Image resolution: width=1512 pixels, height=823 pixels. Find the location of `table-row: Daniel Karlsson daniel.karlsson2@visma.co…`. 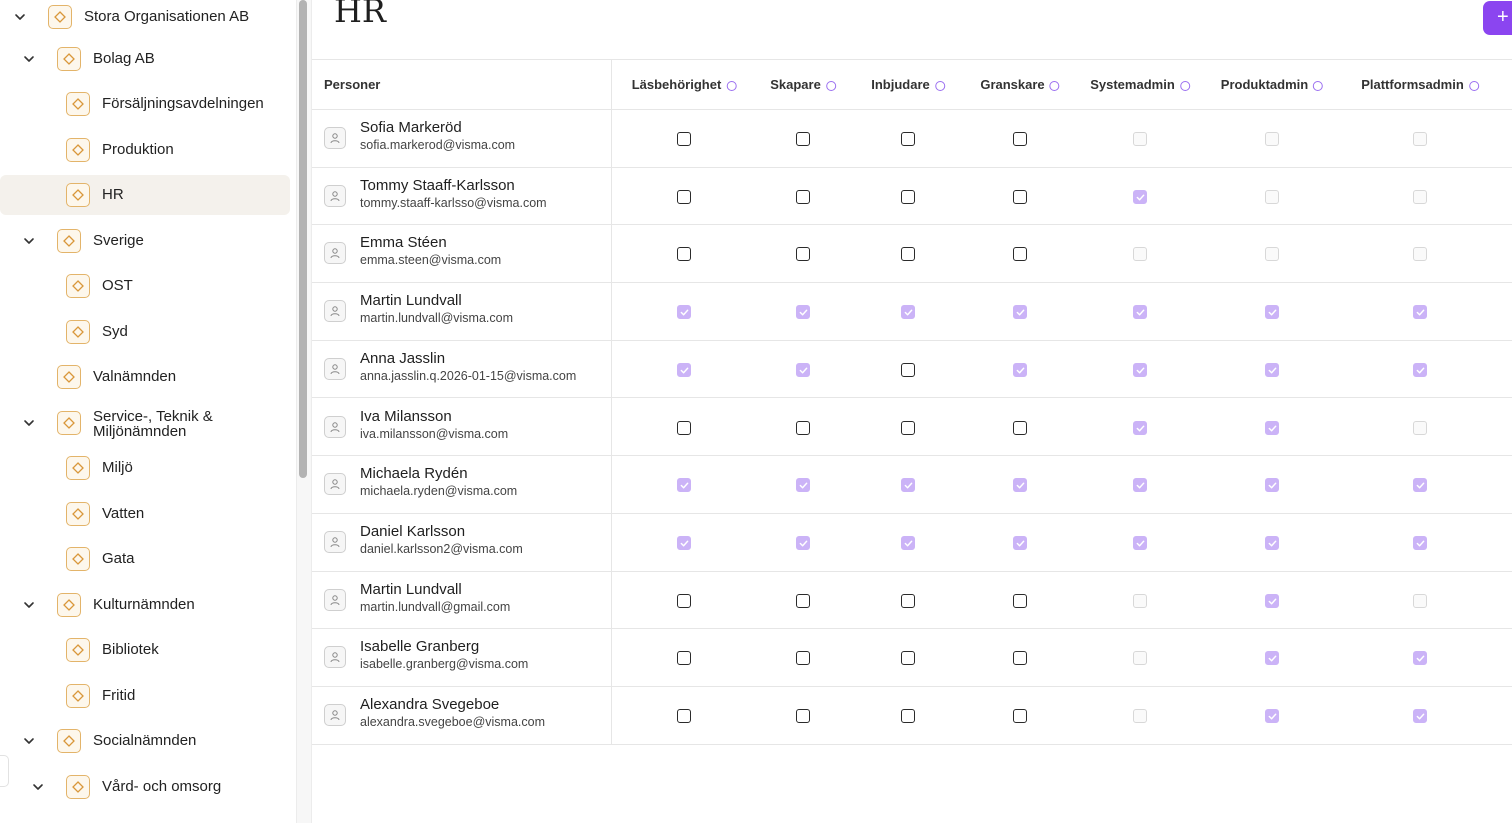

table-row: Daniel Karlsson daniel.karlsson2@visma.co… is located at coordinates (912, 543).